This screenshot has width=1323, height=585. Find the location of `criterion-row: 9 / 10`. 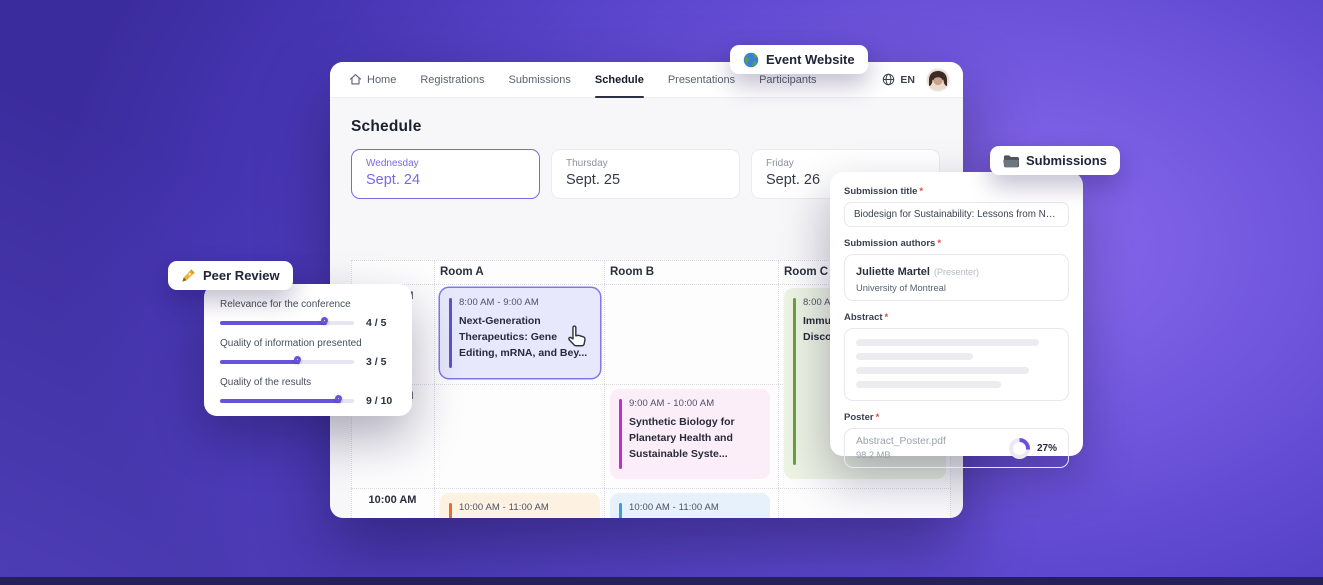

criterion-row: 9 / 10 is located at coordinates (308, 400).